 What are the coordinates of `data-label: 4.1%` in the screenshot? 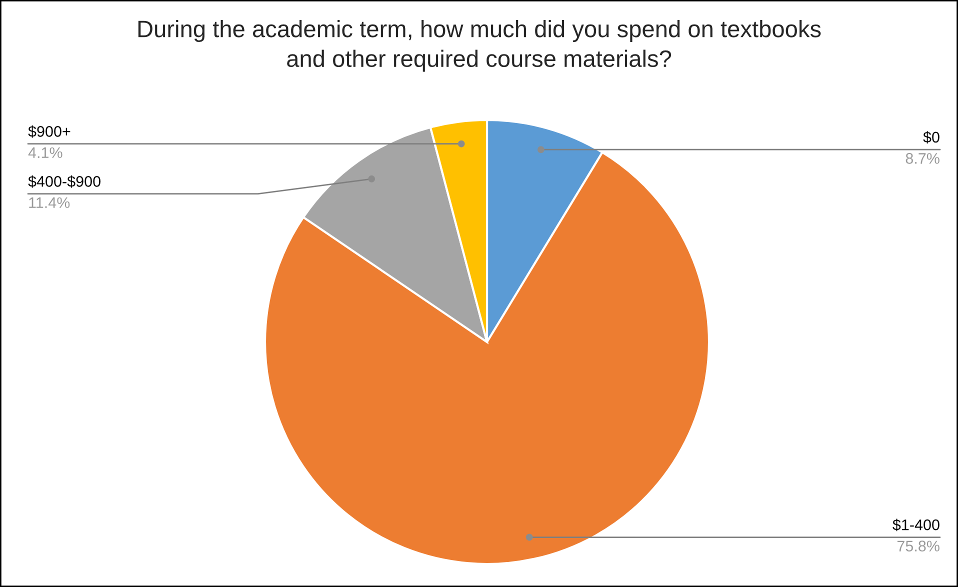 It's located at (45, 152).